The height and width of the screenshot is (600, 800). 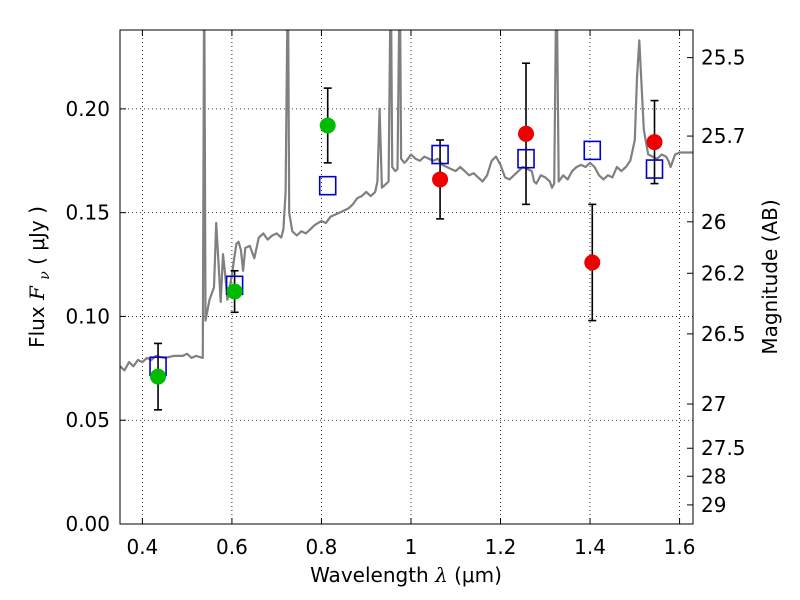 What do you see at coordinates (441, 575) in the screenshot?
I see `x-axis-label-lambda: λ` at bounding box center [441, 575].